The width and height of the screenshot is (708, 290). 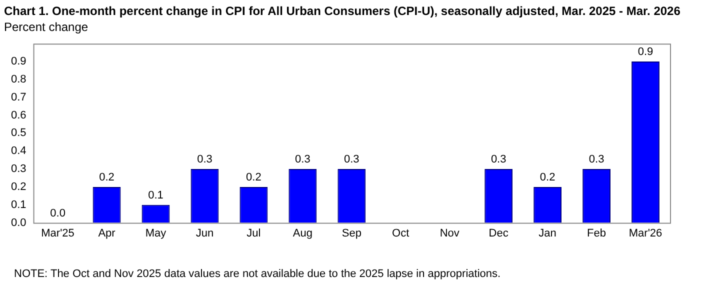 What do you see at coordinates (646, 52) in the screenshot?
I see `data-label: 0.9` at bounding box center [646, 52].